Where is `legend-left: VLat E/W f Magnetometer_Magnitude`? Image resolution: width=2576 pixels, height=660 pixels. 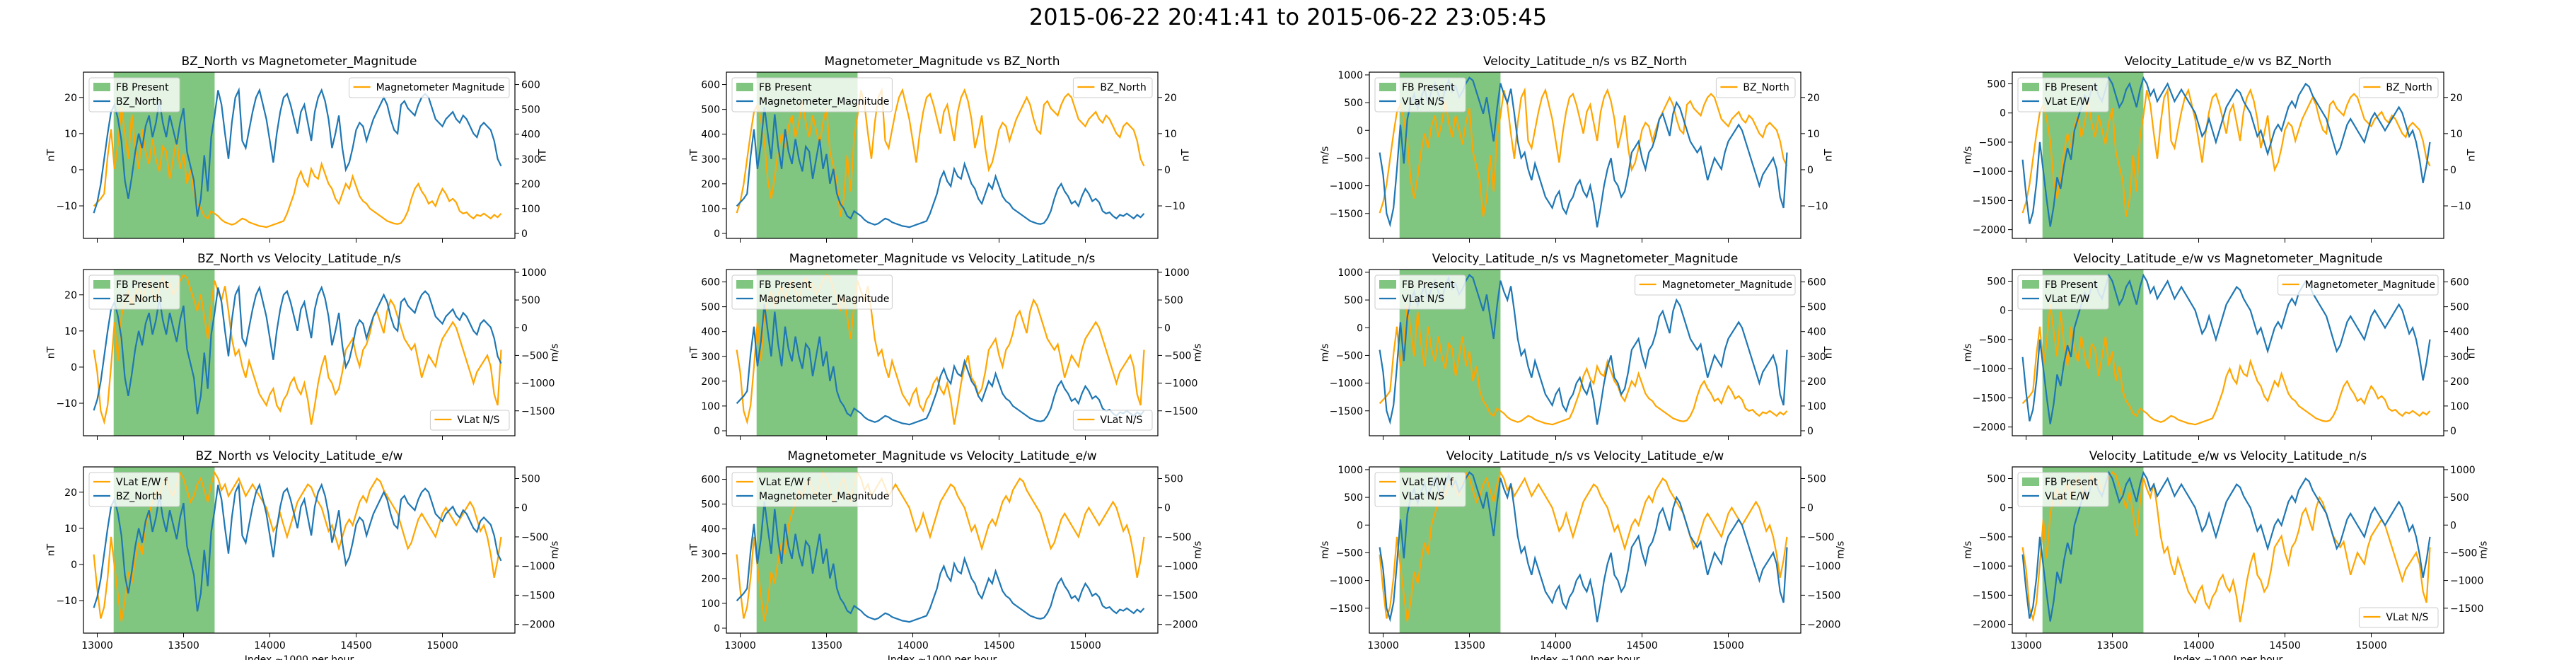 legend-left: VLat E/W f Magnetometer_Magnitude is located at coordinates (812, 490).